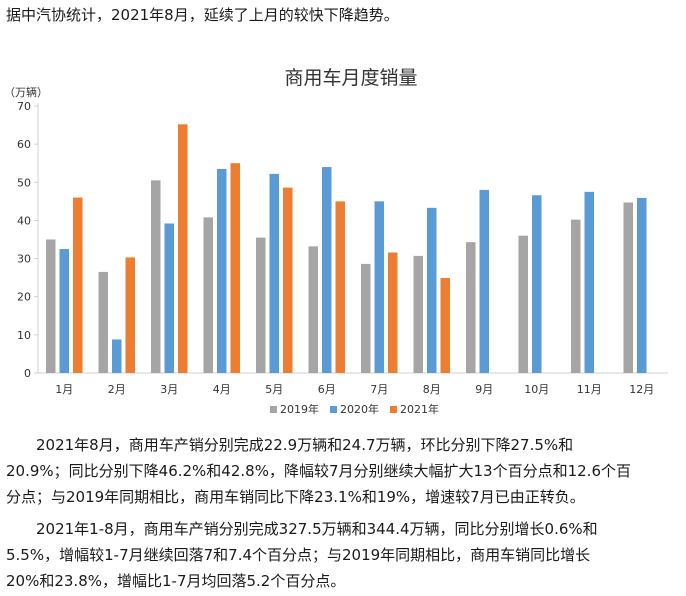 Image resolution: width=686 pixels, height=596 pixels. Describe the element at coordinates (359, 409) in the screenshot. I see `legend-label: 2020年` at that location.